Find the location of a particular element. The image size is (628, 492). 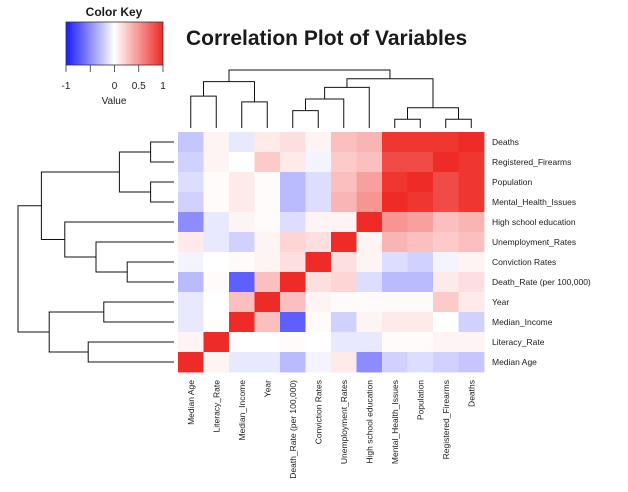

row-label: Mental_Health_Issues is located at coordinates (534, 202).